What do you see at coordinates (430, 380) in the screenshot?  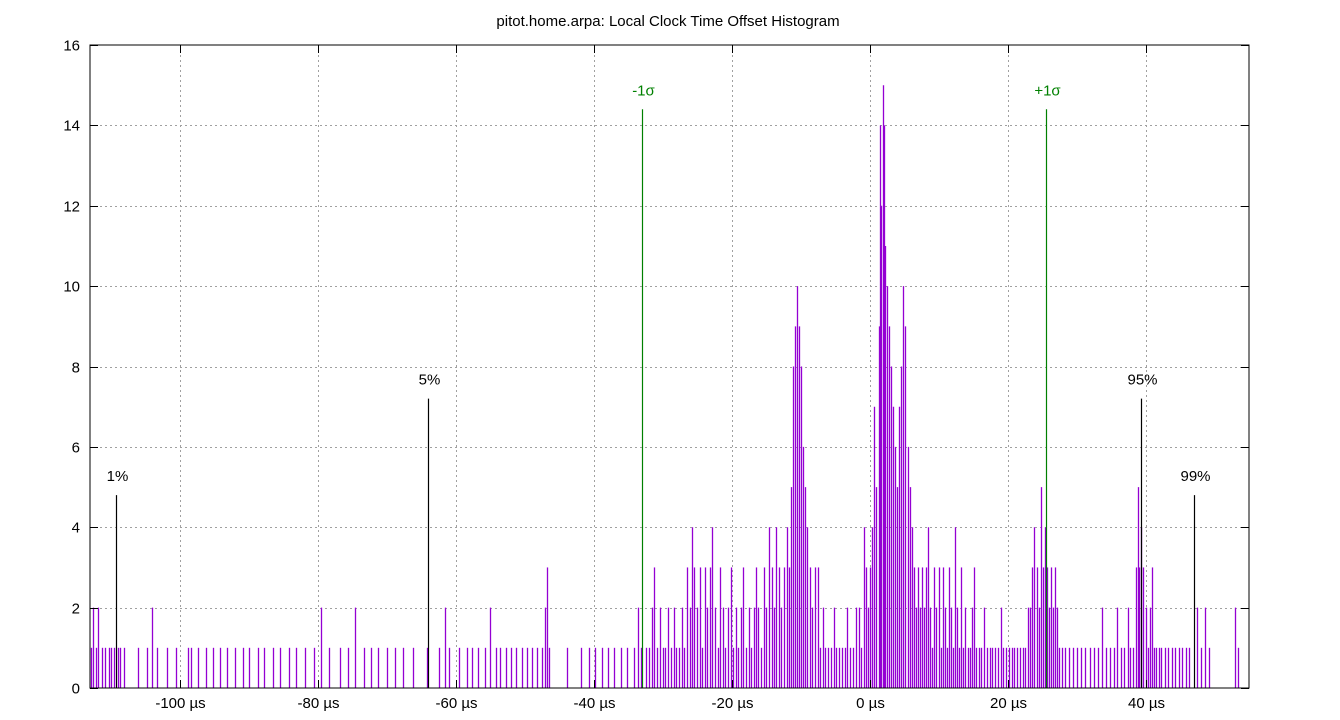 I see `marker-label: 5%` at bounding box center [430, 380].